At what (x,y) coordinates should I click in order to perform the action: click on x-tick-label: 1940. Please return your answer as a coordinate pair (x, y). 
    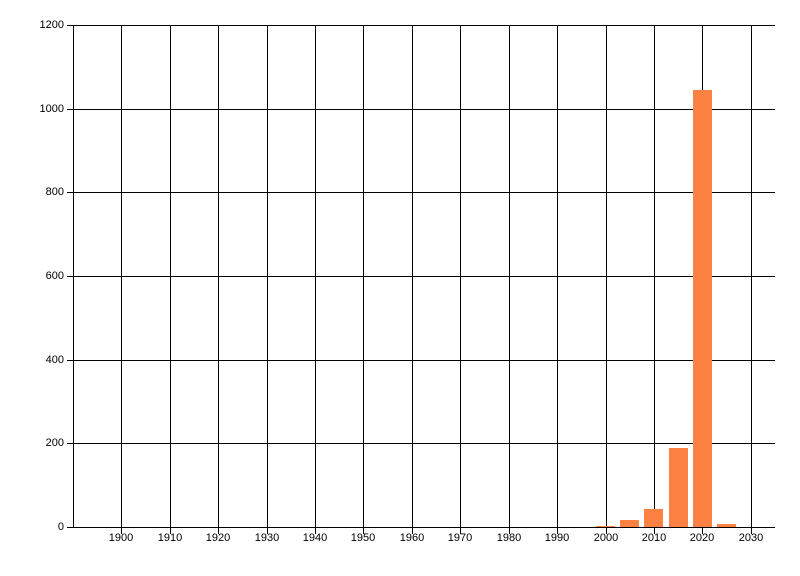
    Looking at the image, I should click on (315, 538).